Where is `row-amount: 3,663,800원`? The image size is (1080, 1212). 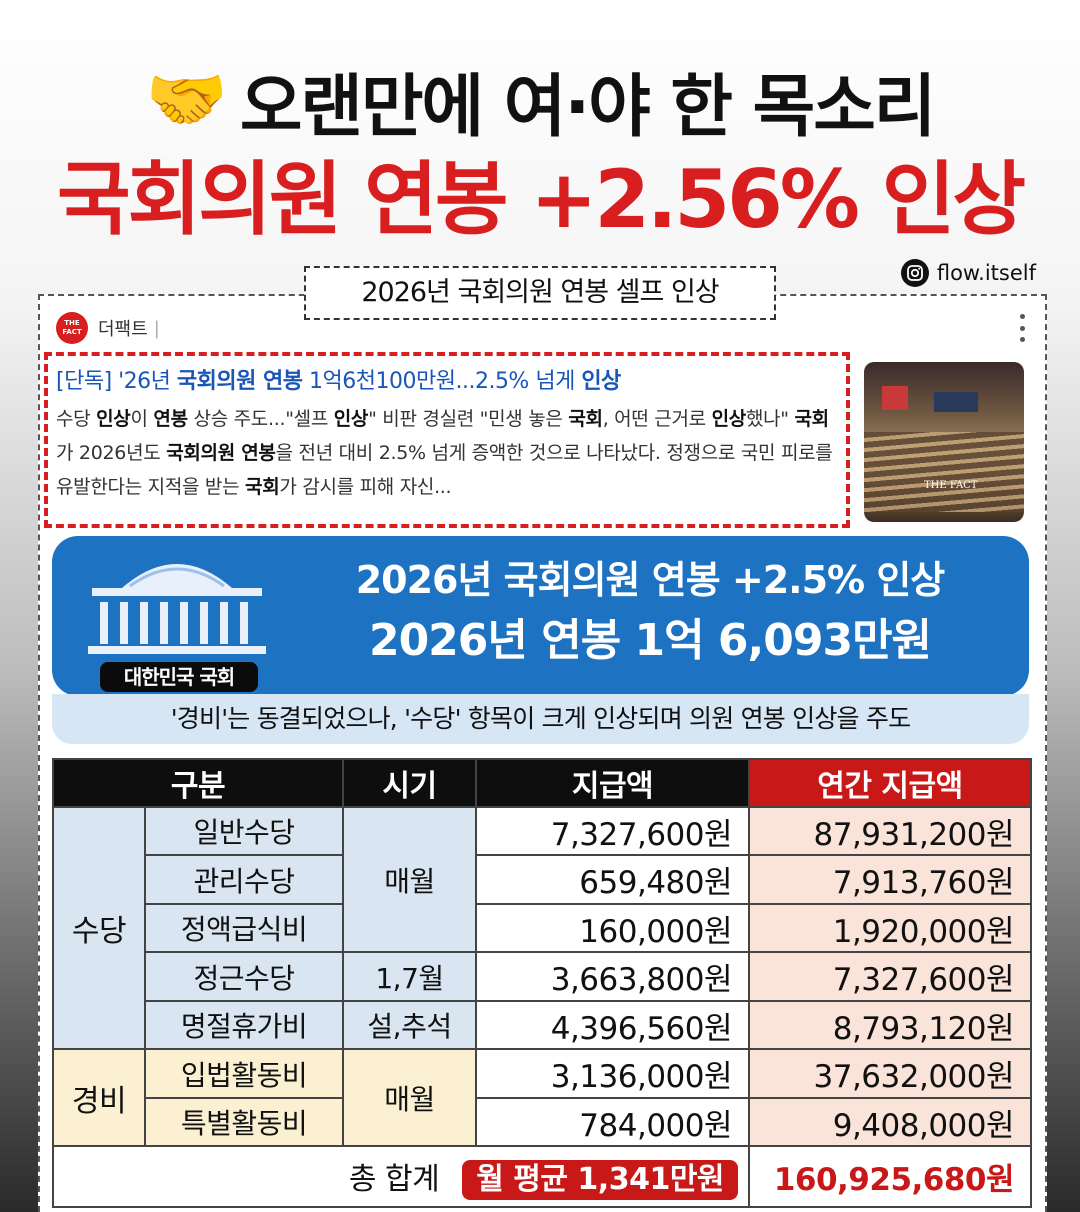
row-amount: 3,663,800원 is located at coordinates (613, 976).